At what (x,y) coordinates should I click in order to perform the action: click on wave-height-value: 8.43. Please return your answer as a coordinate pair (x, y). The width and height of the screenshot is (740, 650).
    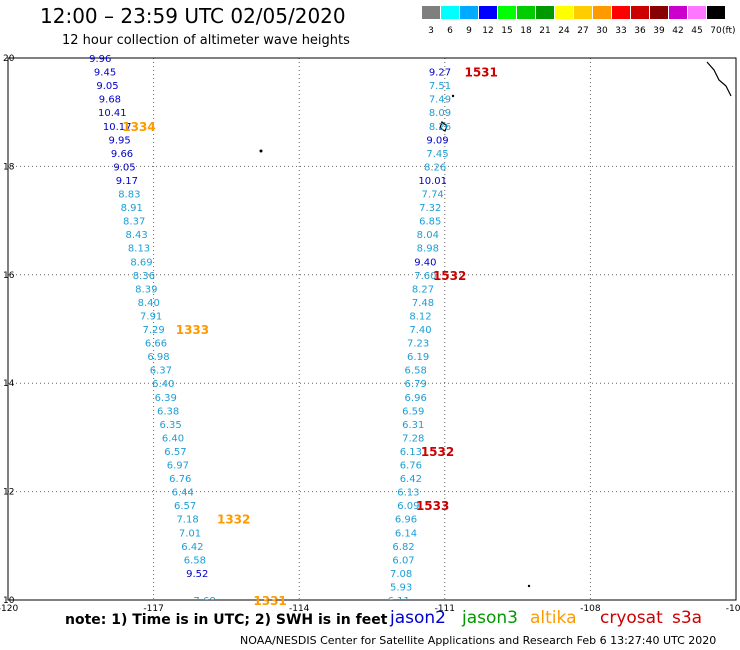
    Looking at the image, I should click on (136, 235).